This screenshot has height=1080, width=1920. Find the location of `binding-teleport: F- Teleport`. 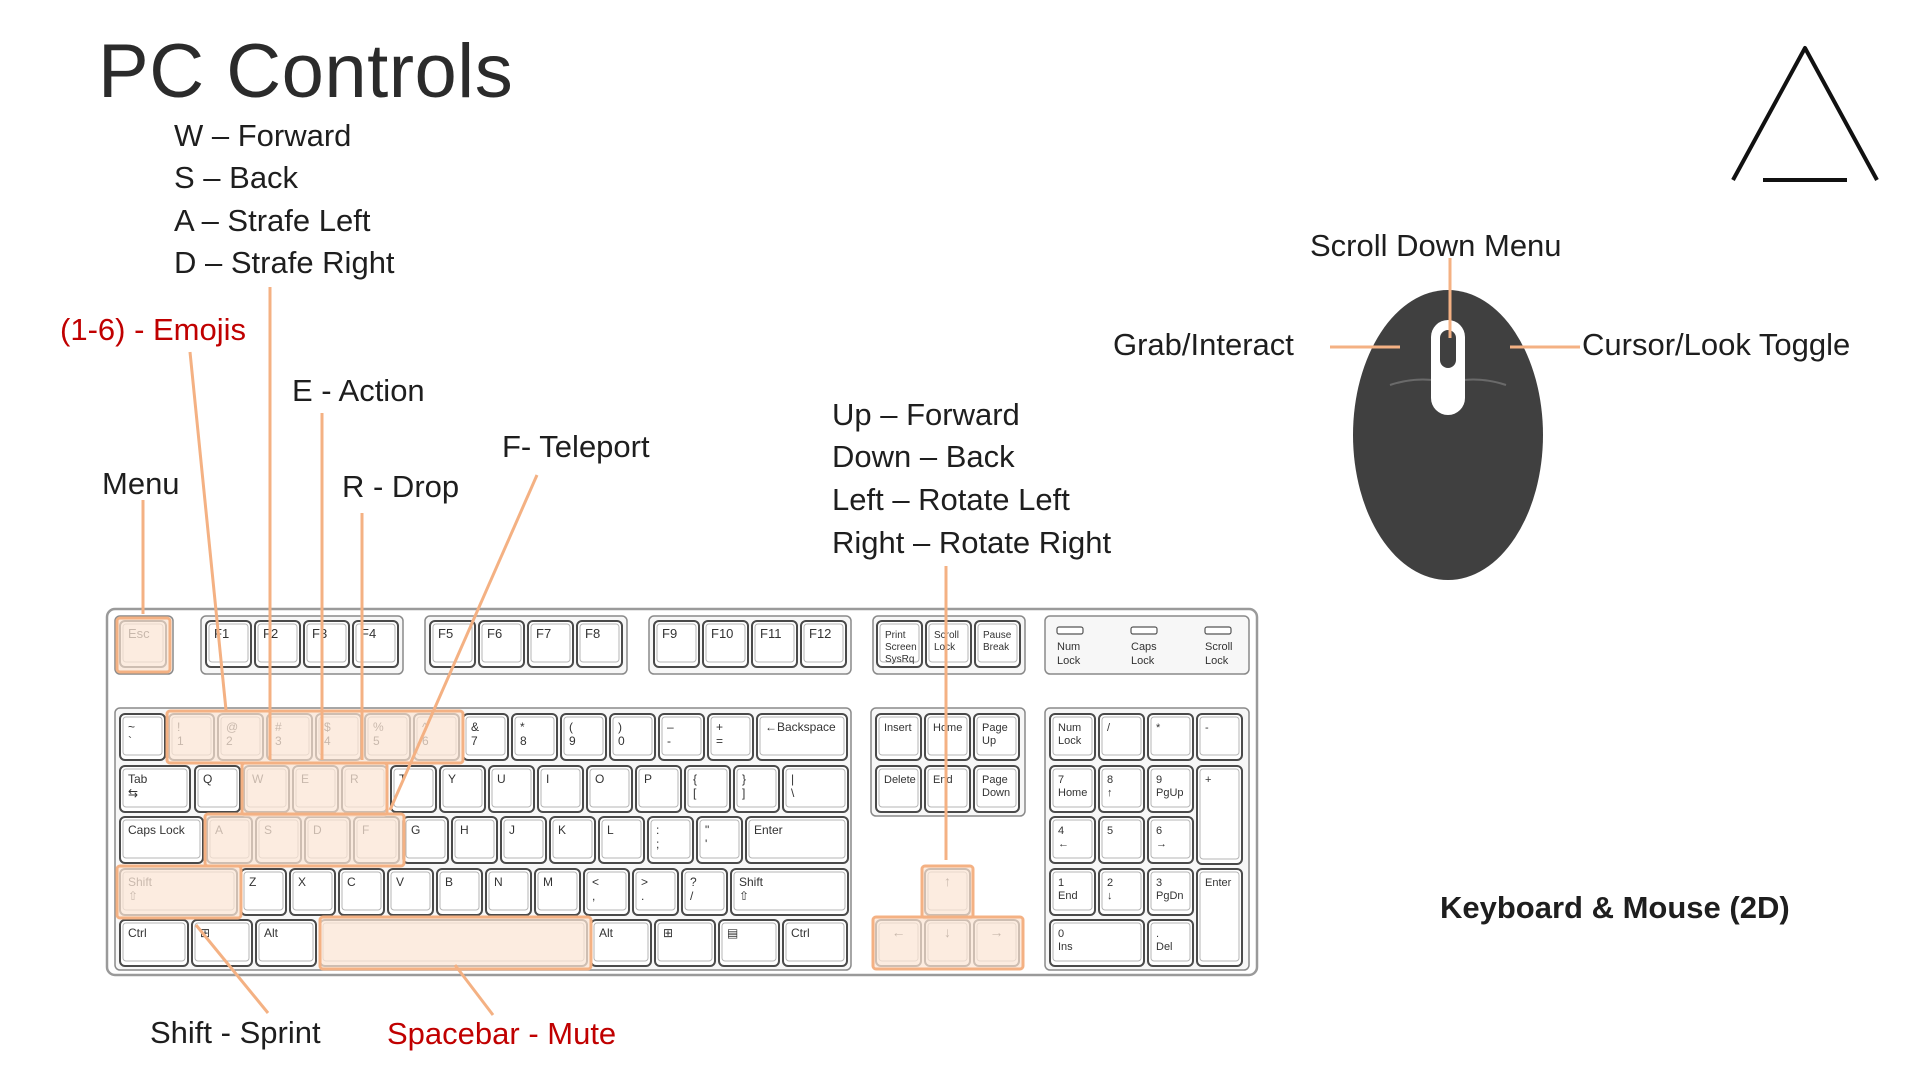

binding-teleport: F- Teleport is located at coordinates (576, 446).